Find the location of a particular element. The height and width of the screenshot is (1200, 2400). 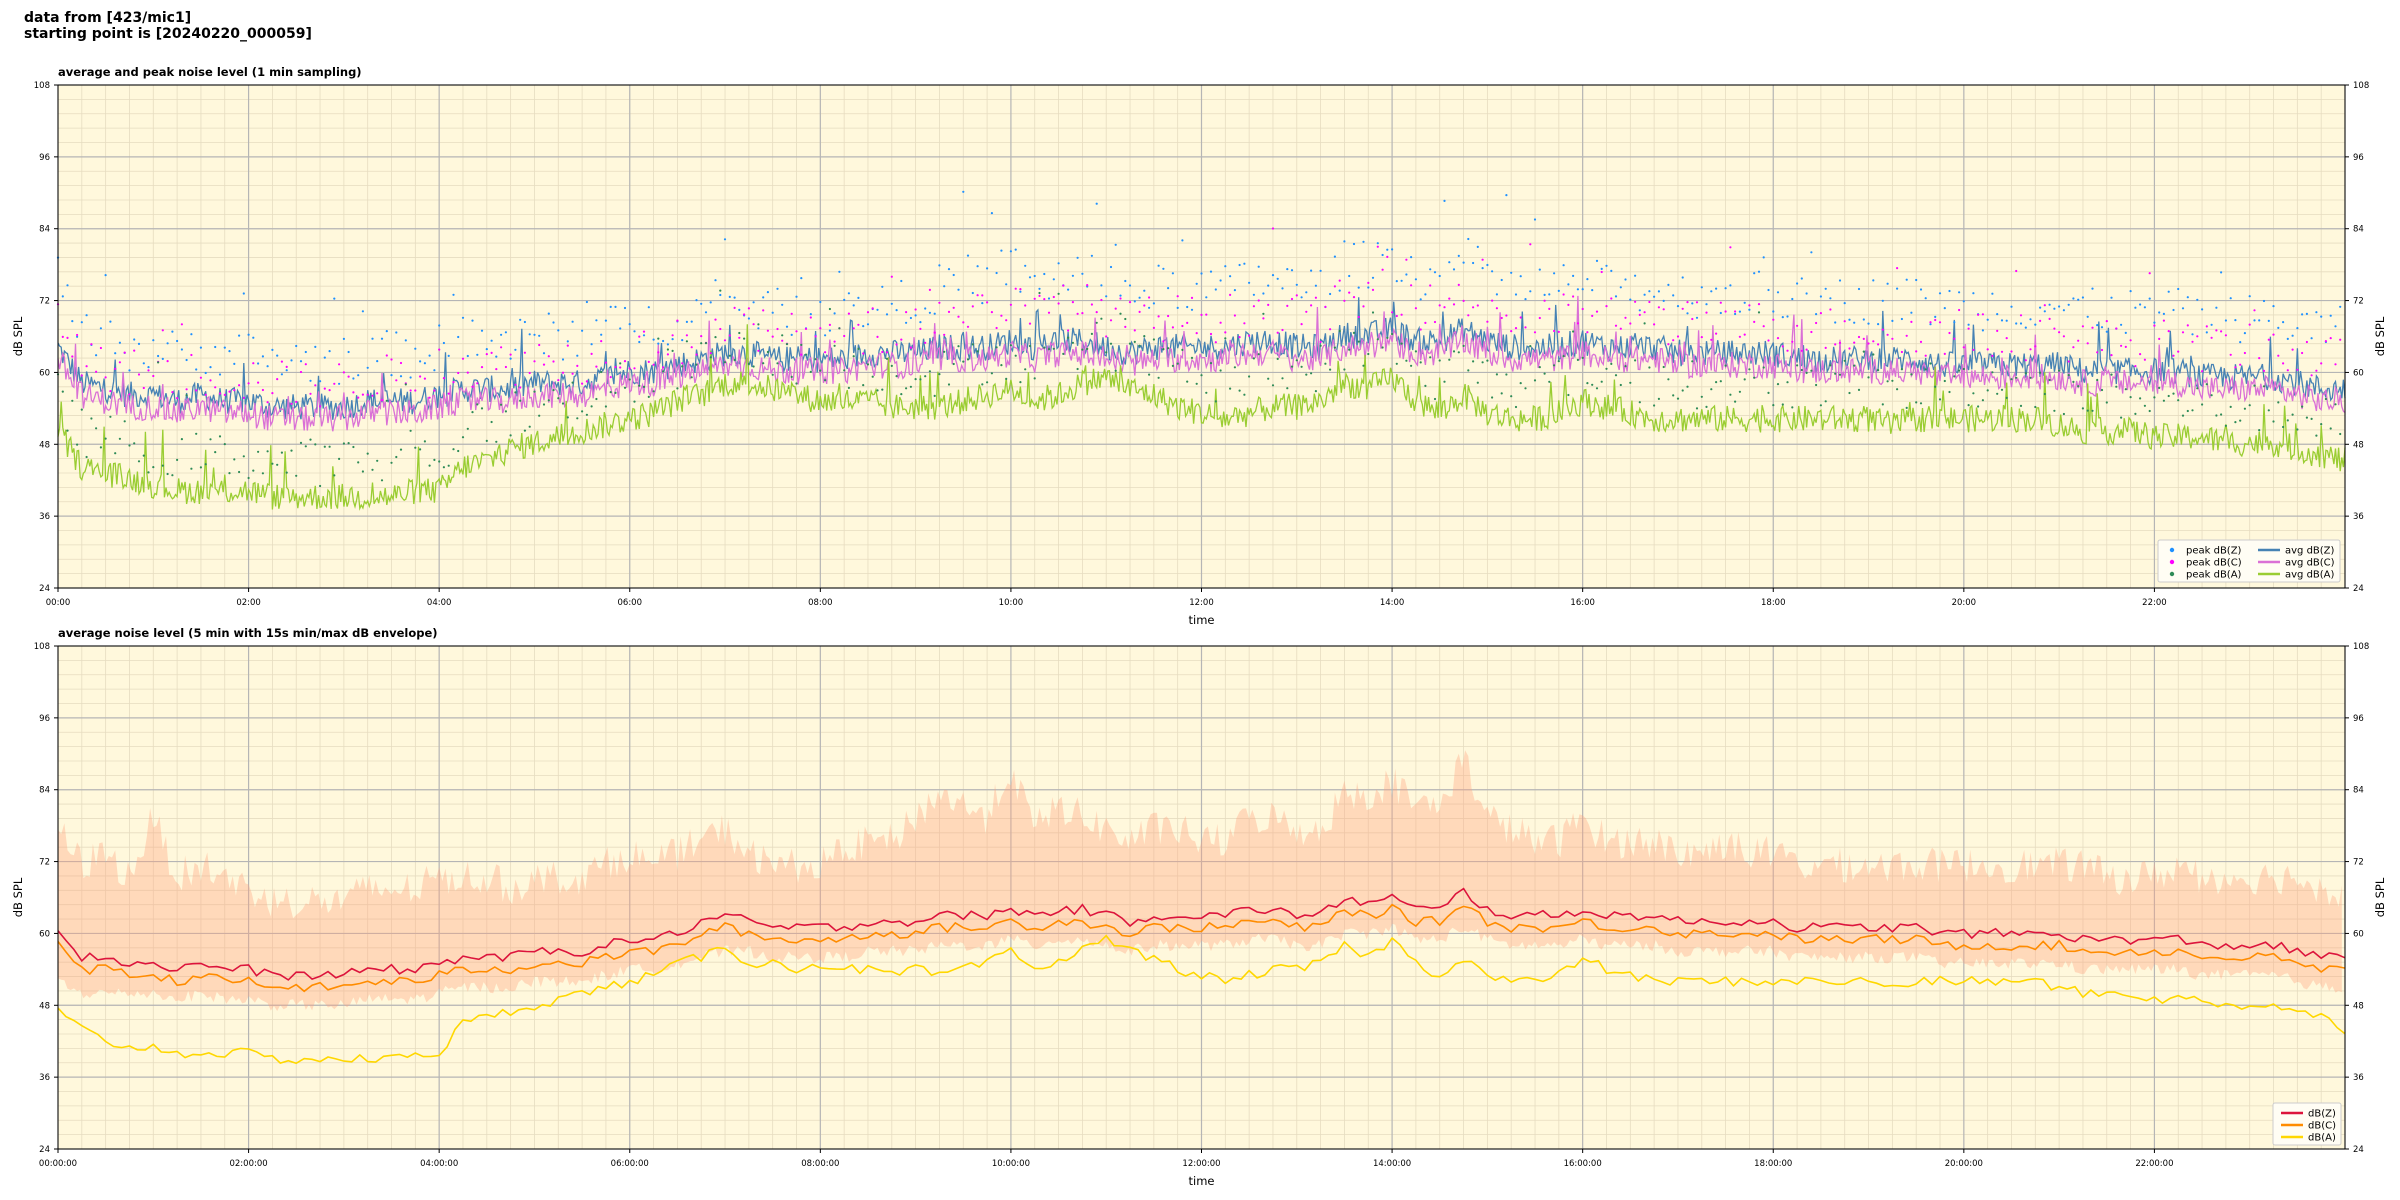

y-tick-label-right: 48 is located at coordinates (2358, 1006).